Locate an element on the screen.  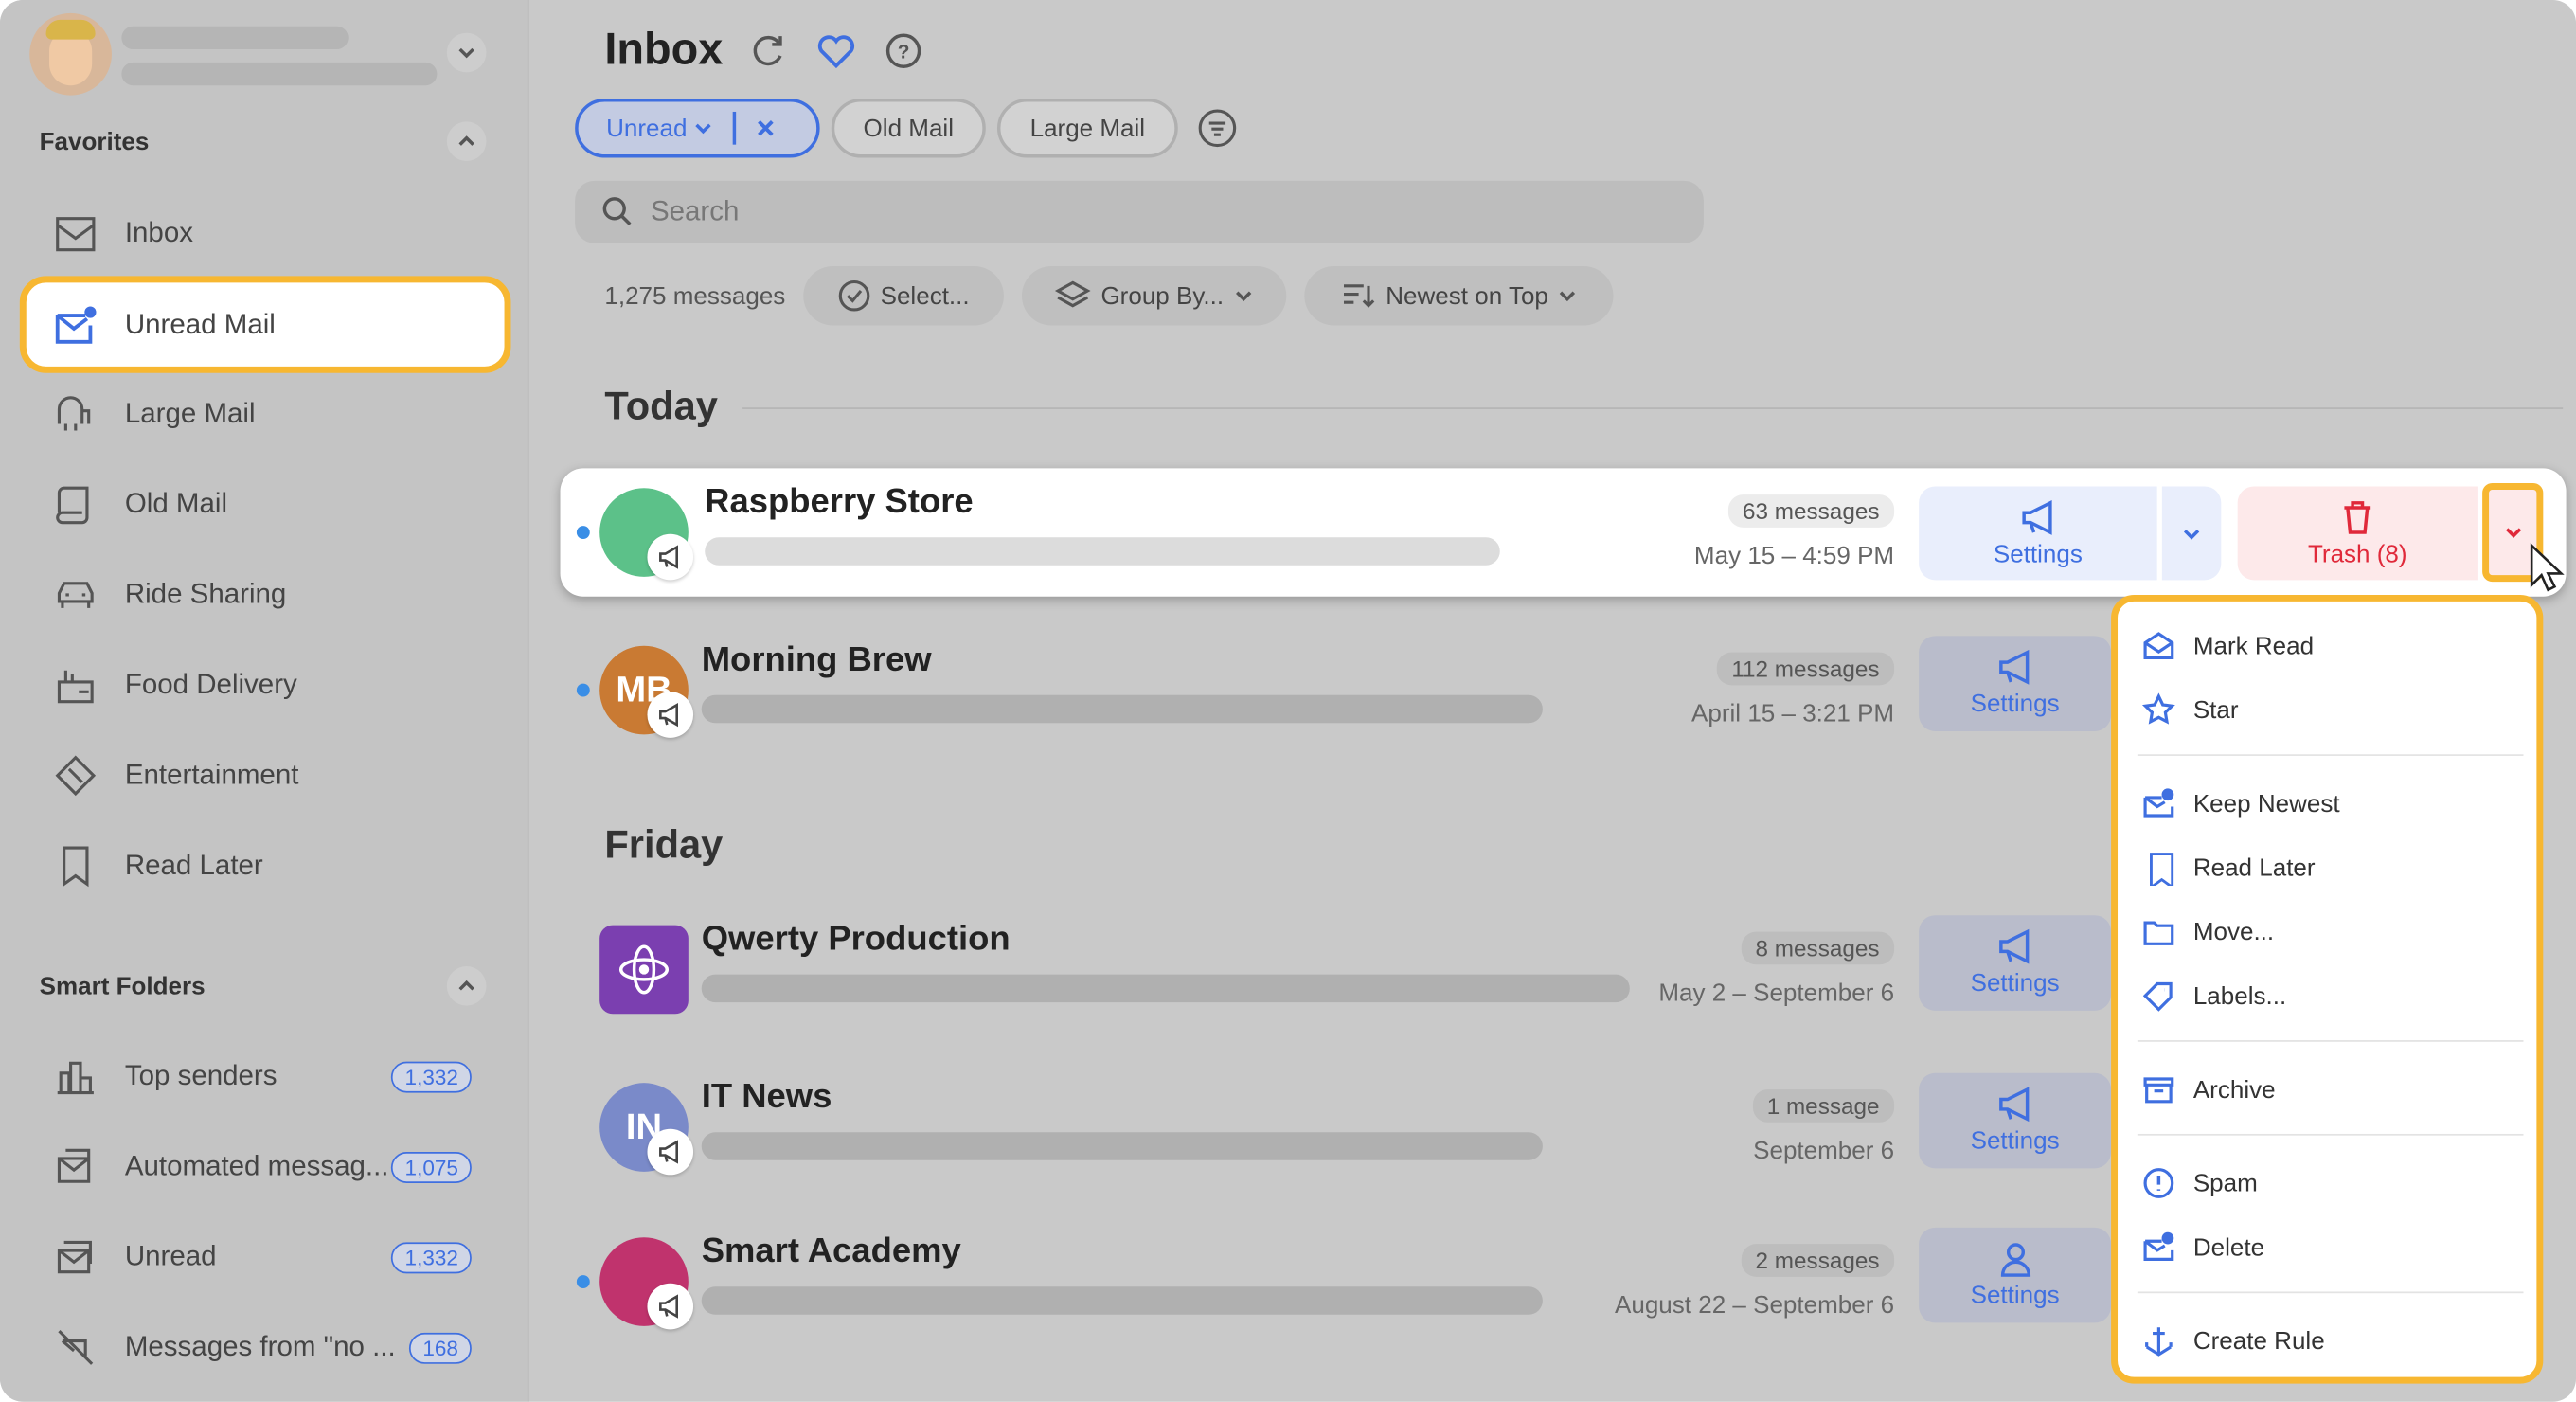
message-count-badge: 8 messages is located at coordinates (1817, 948).